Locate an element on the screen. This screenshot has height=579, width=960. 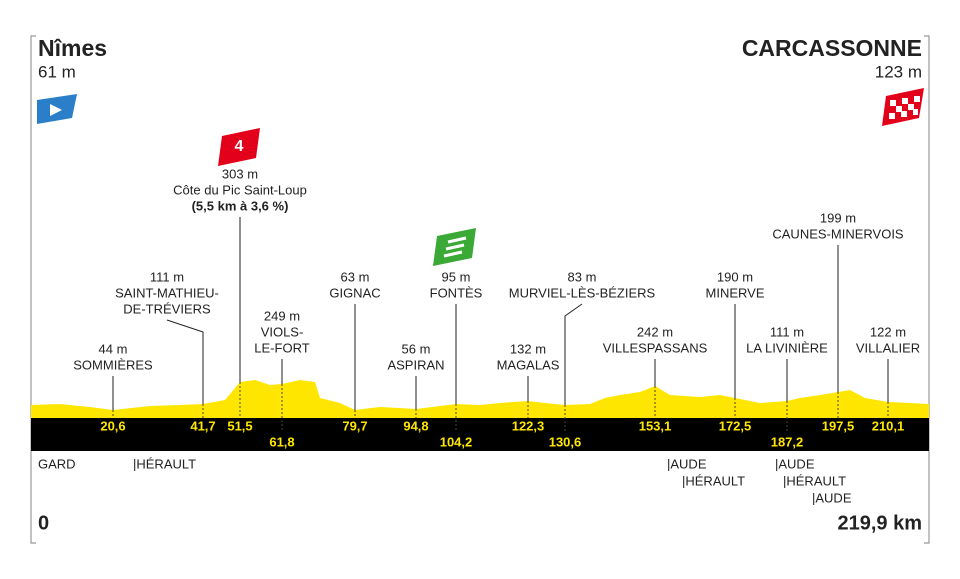
waypoint-km: 61,8 is located at coordinates (281, 441).